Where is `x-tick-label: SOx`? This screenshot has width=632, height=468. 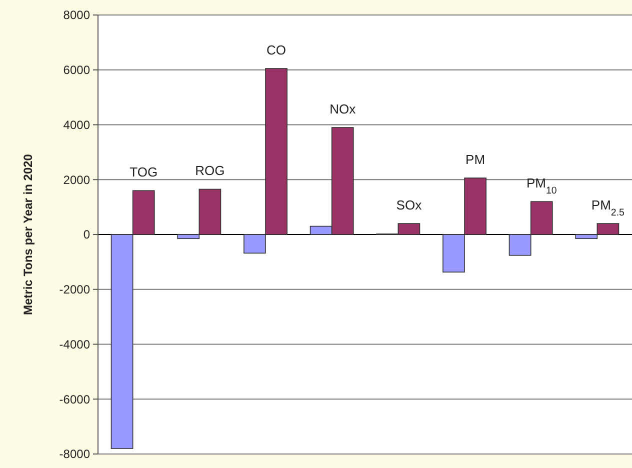
x-tick-label: SOx is located at coordinates (409, 205).